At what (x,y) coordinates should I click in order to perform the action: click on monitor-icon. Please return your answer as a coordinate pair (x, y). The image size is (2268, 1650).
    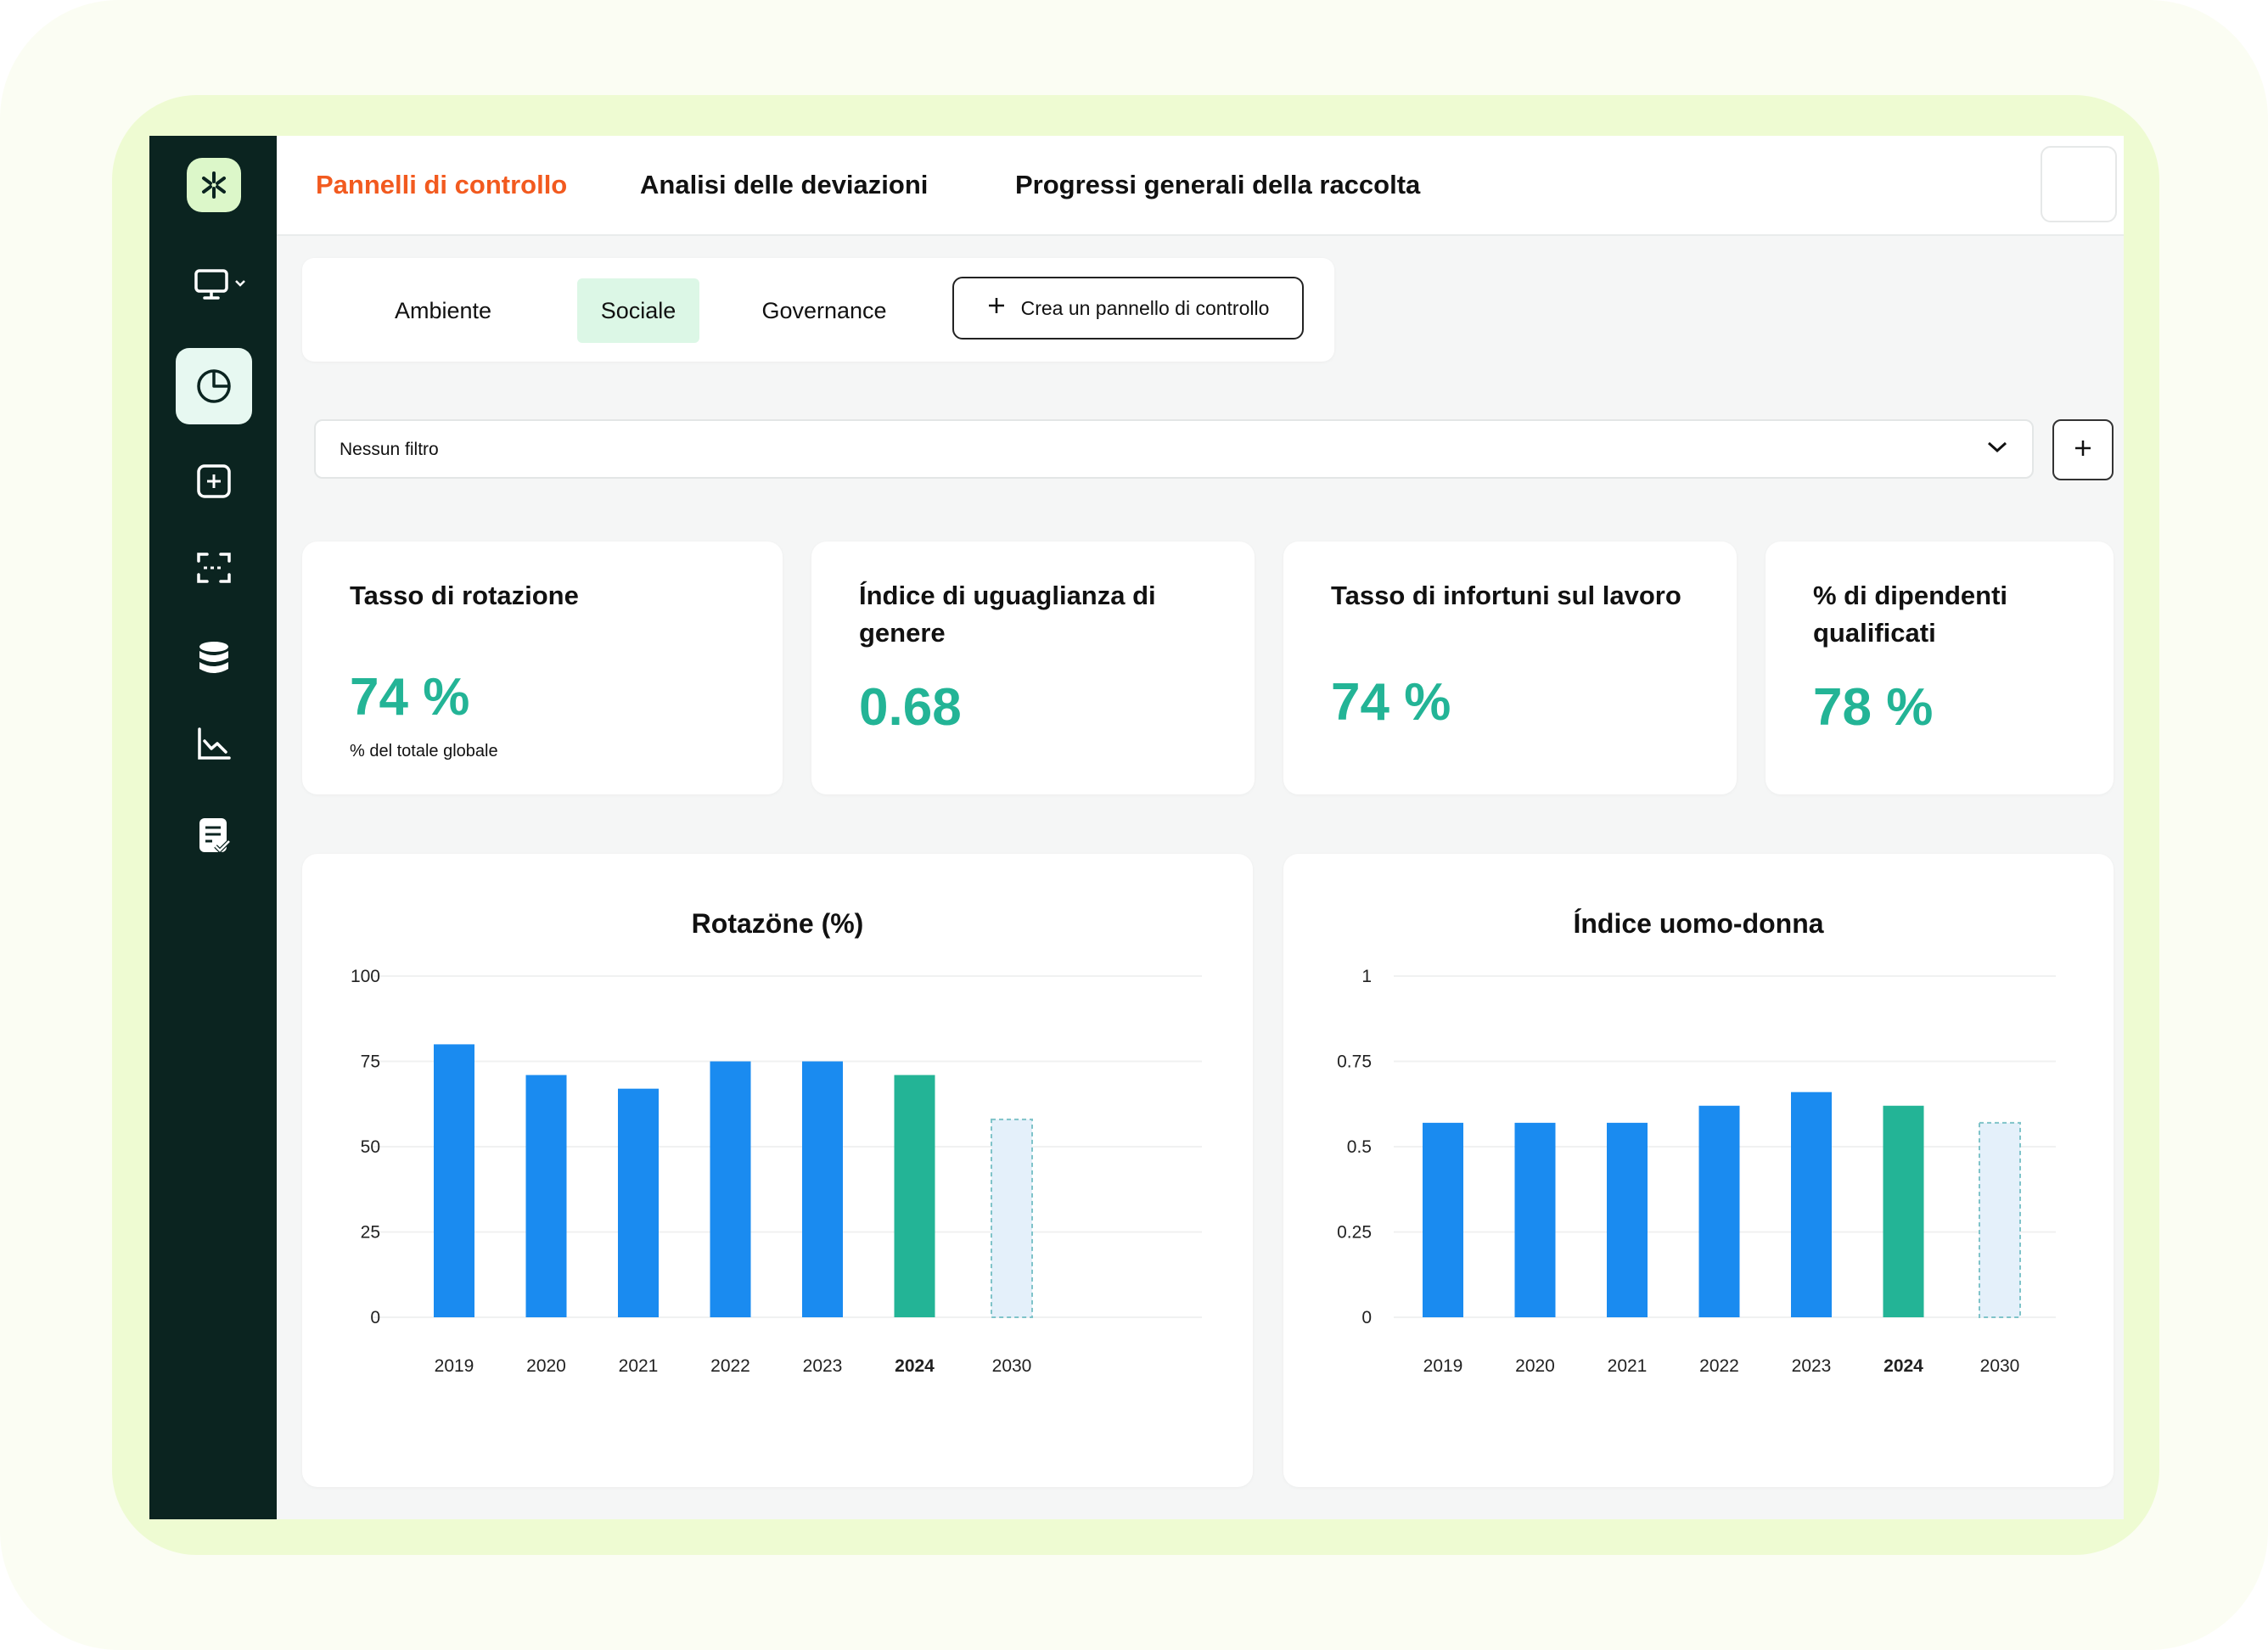
    Looking at the image, I should click on (223, 284).